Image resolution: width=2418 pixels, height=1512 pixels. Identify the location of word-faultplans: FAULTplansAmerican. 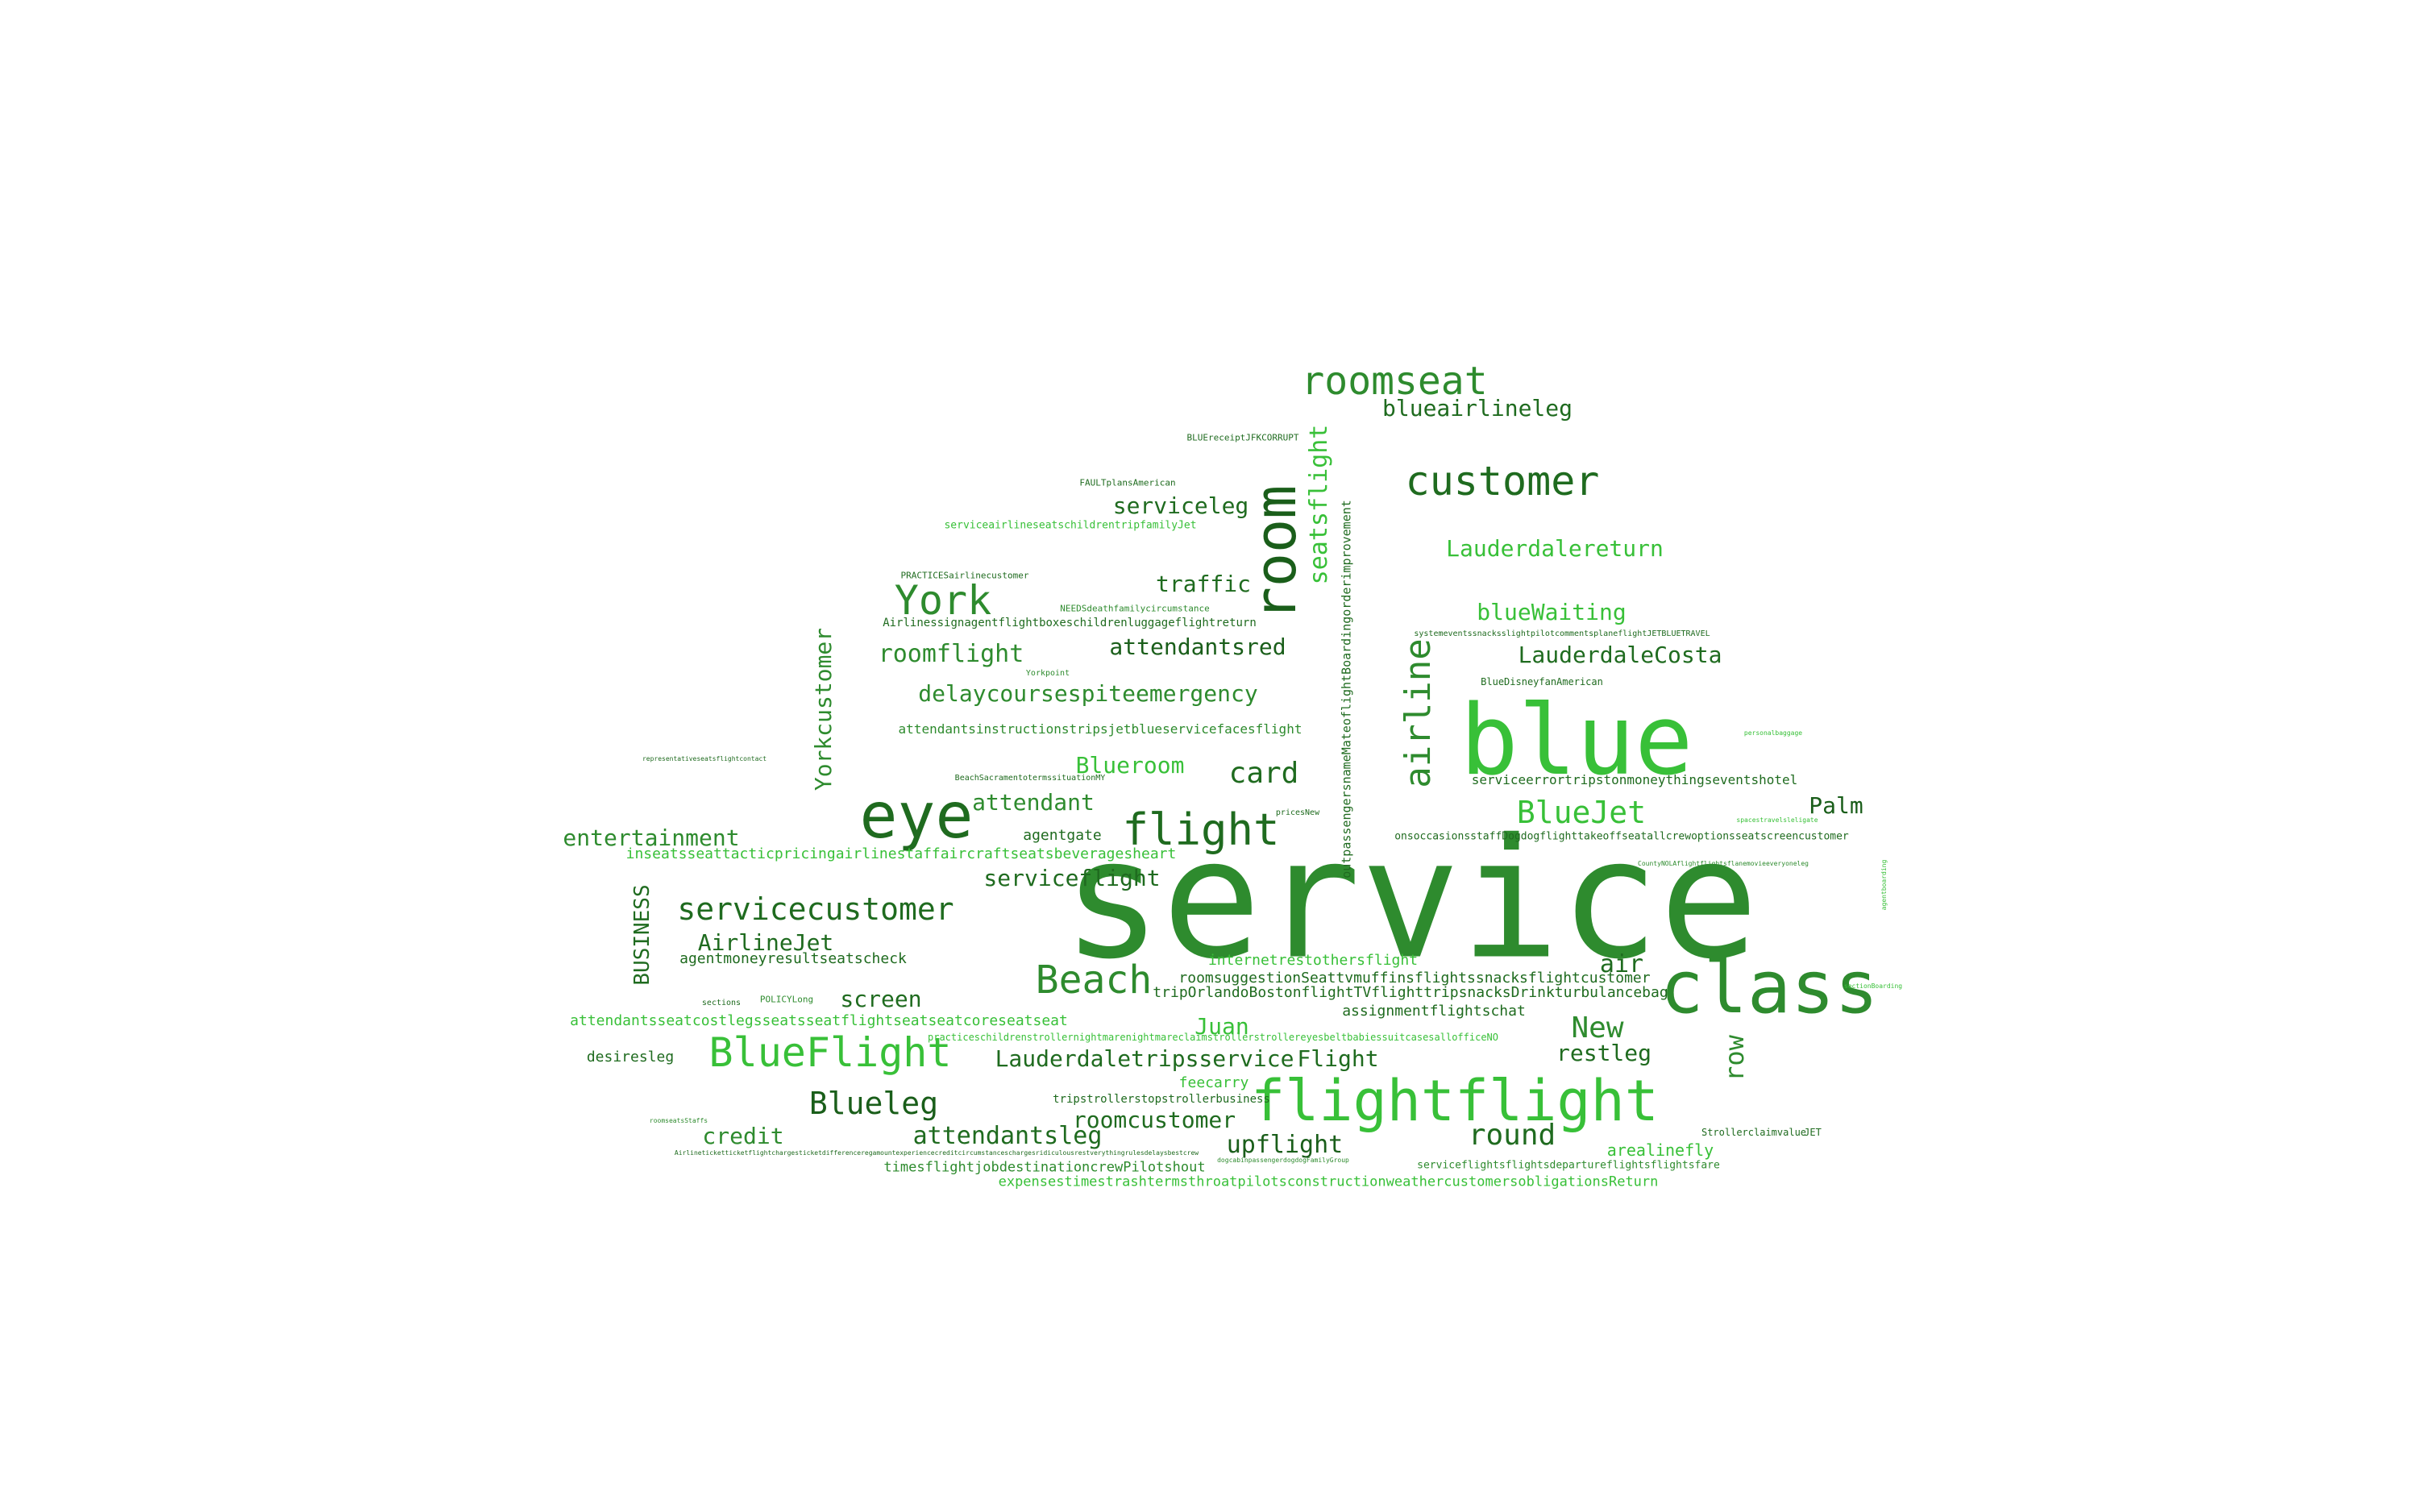
(1127, 482).